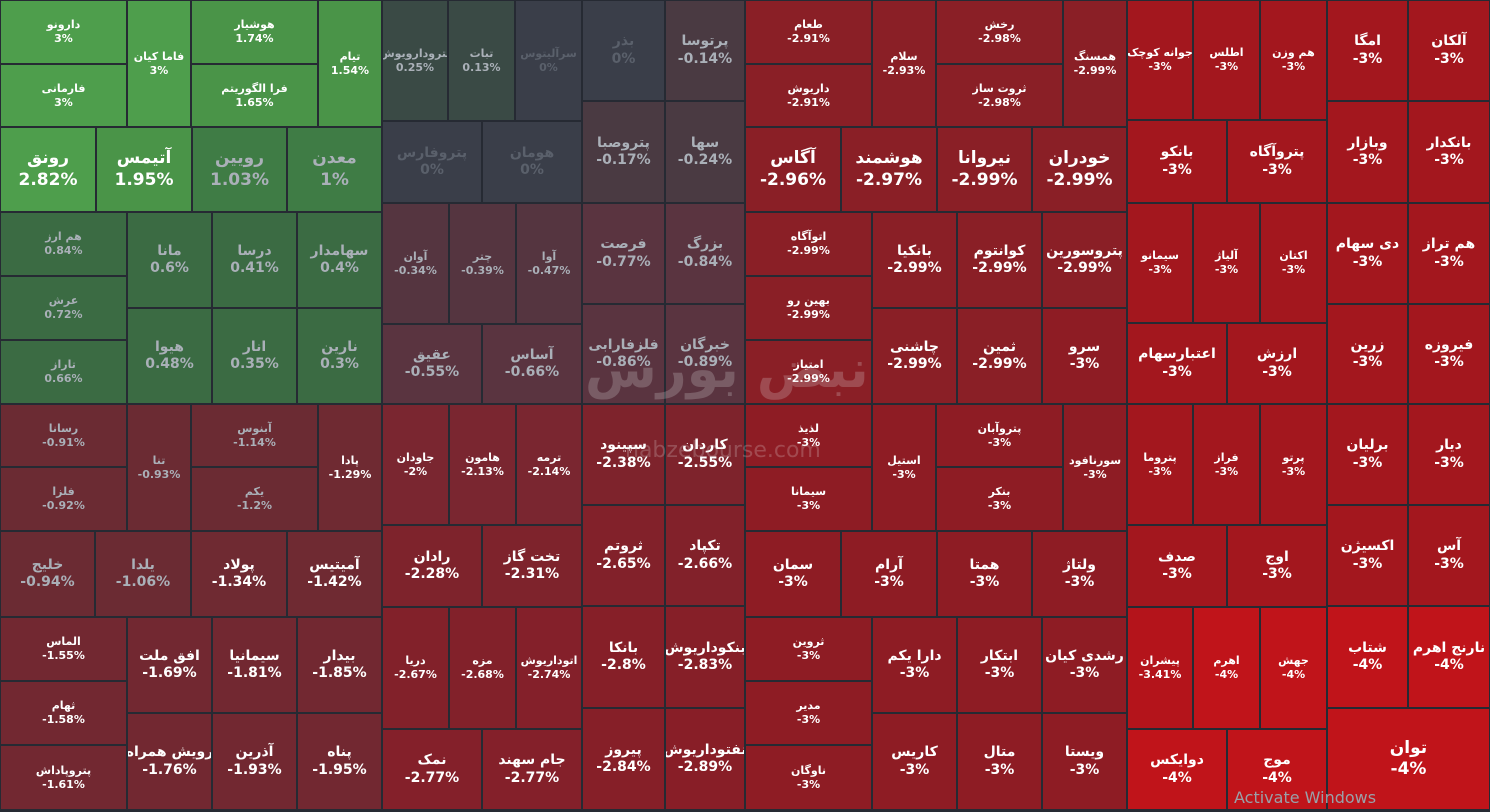 This screenshot has width=1490, height=812. I want to click on stock-tile: آرام -3%, so click(889, 574).